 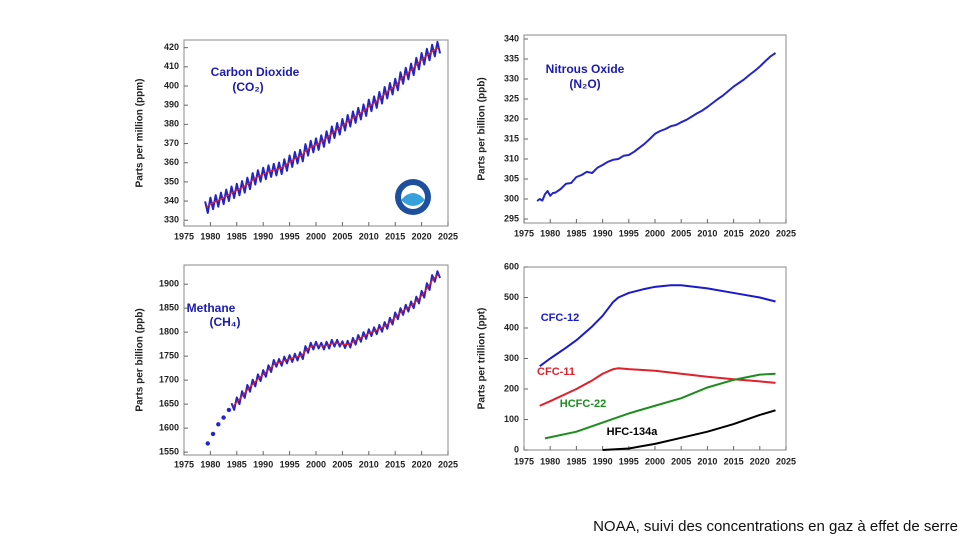 What do you see at coordinates (171, 124) in the screenshot?
I see `y-tick-label: 380` at bounding box center [171, 124].